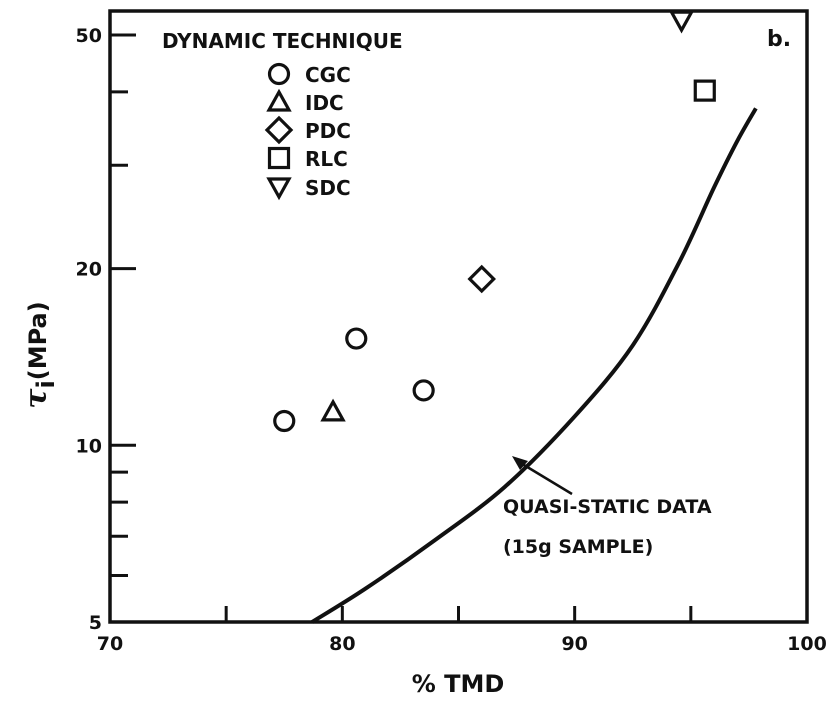 This screenshot has width=830, height=706. What do you see at coordinates (326, 159) in the screenshot?
I see `legend-label-rlc: RLC` at bounding box center [326, 159].